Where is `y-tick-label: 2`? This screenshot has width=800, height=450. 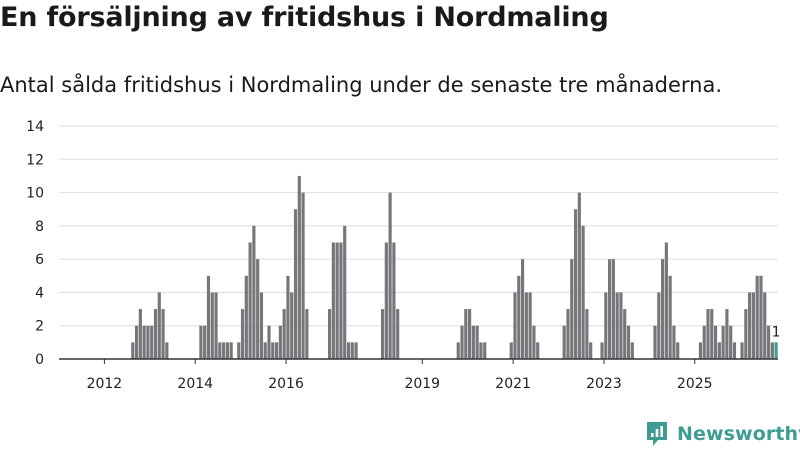 y-tick-label: 2 is located at coordinates (39, 327).